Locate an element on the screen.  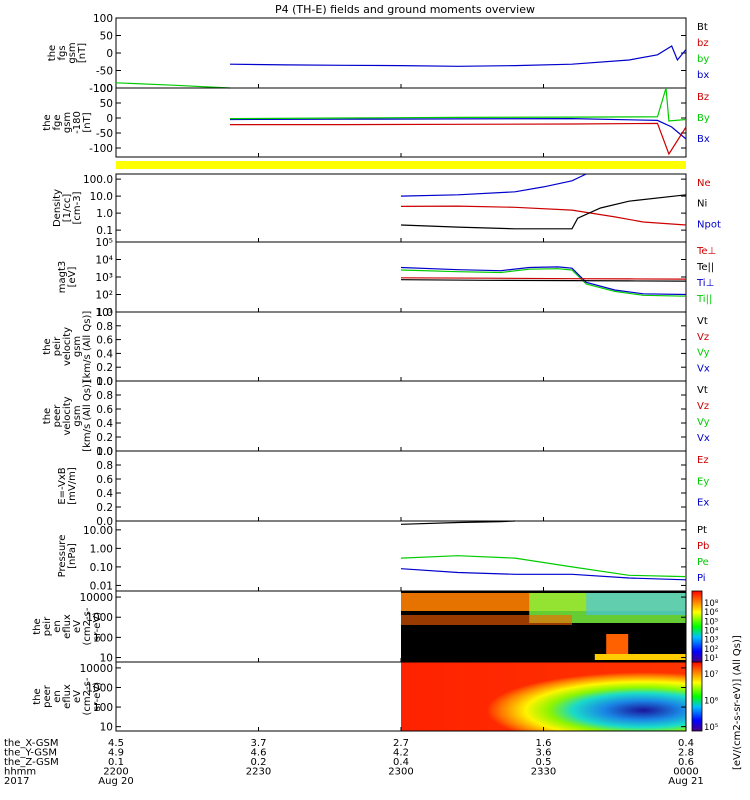
series-bx is located at coordinates (458, 56).